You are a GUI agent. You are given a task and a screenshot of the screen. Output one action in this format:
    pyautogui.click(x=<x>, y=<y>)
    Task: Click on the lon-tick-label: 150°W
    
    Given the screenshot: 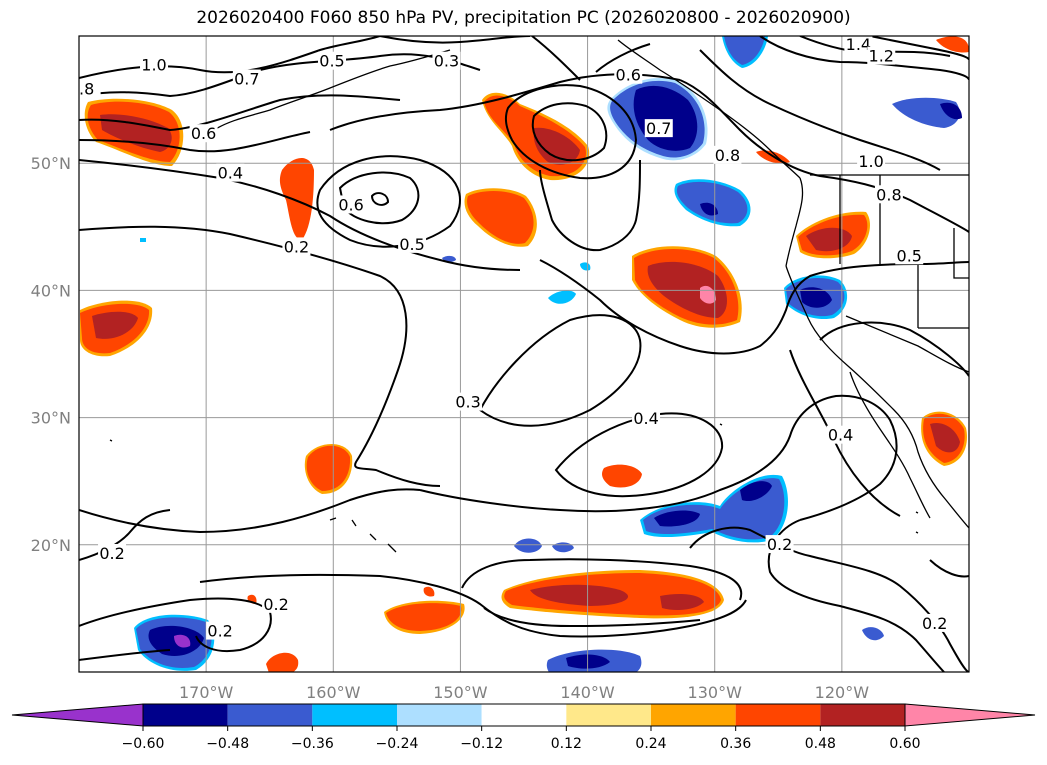 What is the action you would take?
    pyautogui.click(x=460, y=692)
    